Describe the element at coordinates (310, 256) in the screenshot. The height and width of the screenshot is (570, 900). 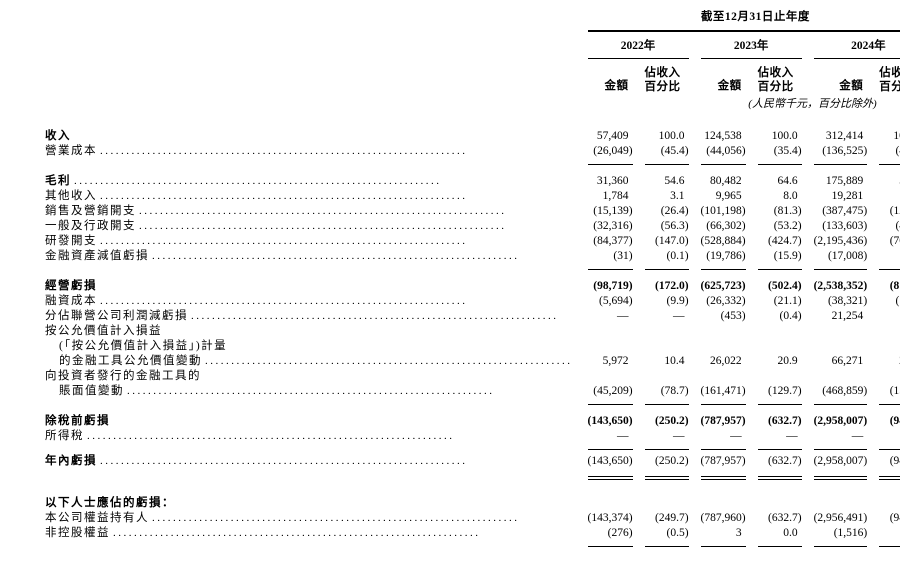
I see `row-label: 金融資產減值虧損` at that location.